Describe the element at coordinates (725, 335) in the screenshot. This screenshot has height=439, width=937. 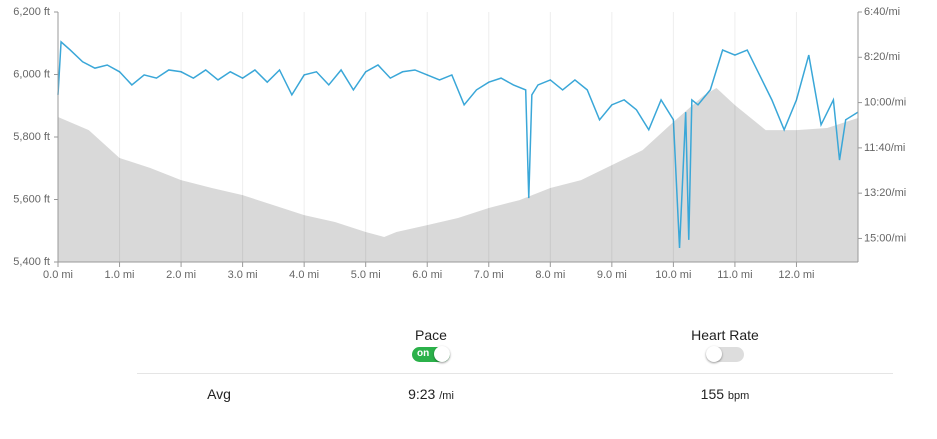
I see `column-title: Heart Rate` at that location.